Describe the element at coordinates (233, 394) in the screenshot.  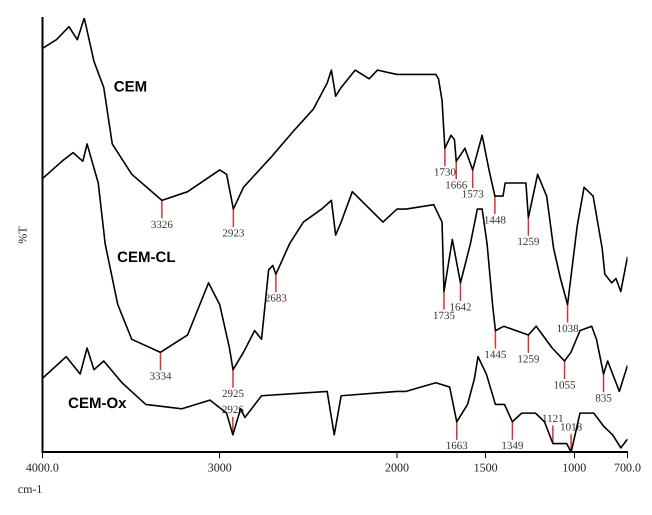
I see `annotation: 2925` at that location.